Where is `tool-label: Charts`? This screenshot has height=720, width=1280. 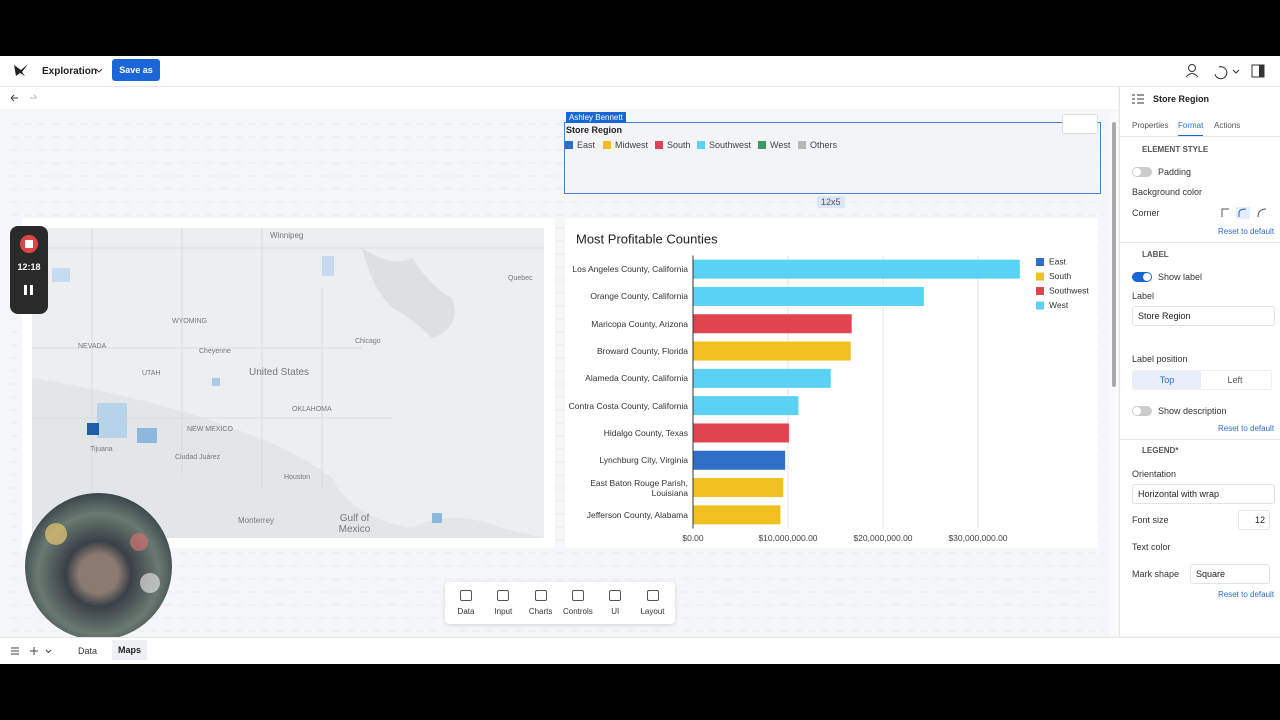 tool-label: Charts is located at coordinates (540, 611).